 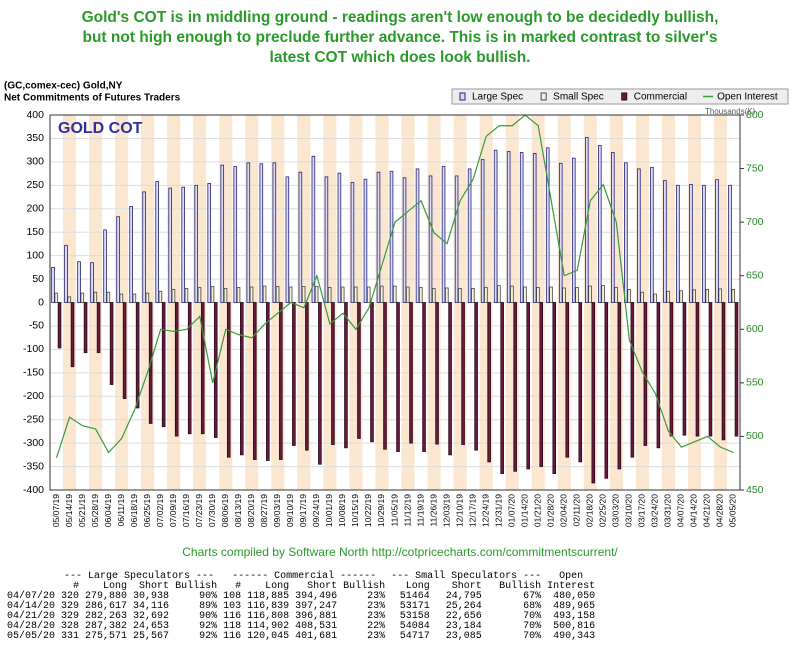 What do you see at coordinates (694, 510) in the screenshot?
I see `x-tick-label: 04/14/20` at bounding box center [694, 510].